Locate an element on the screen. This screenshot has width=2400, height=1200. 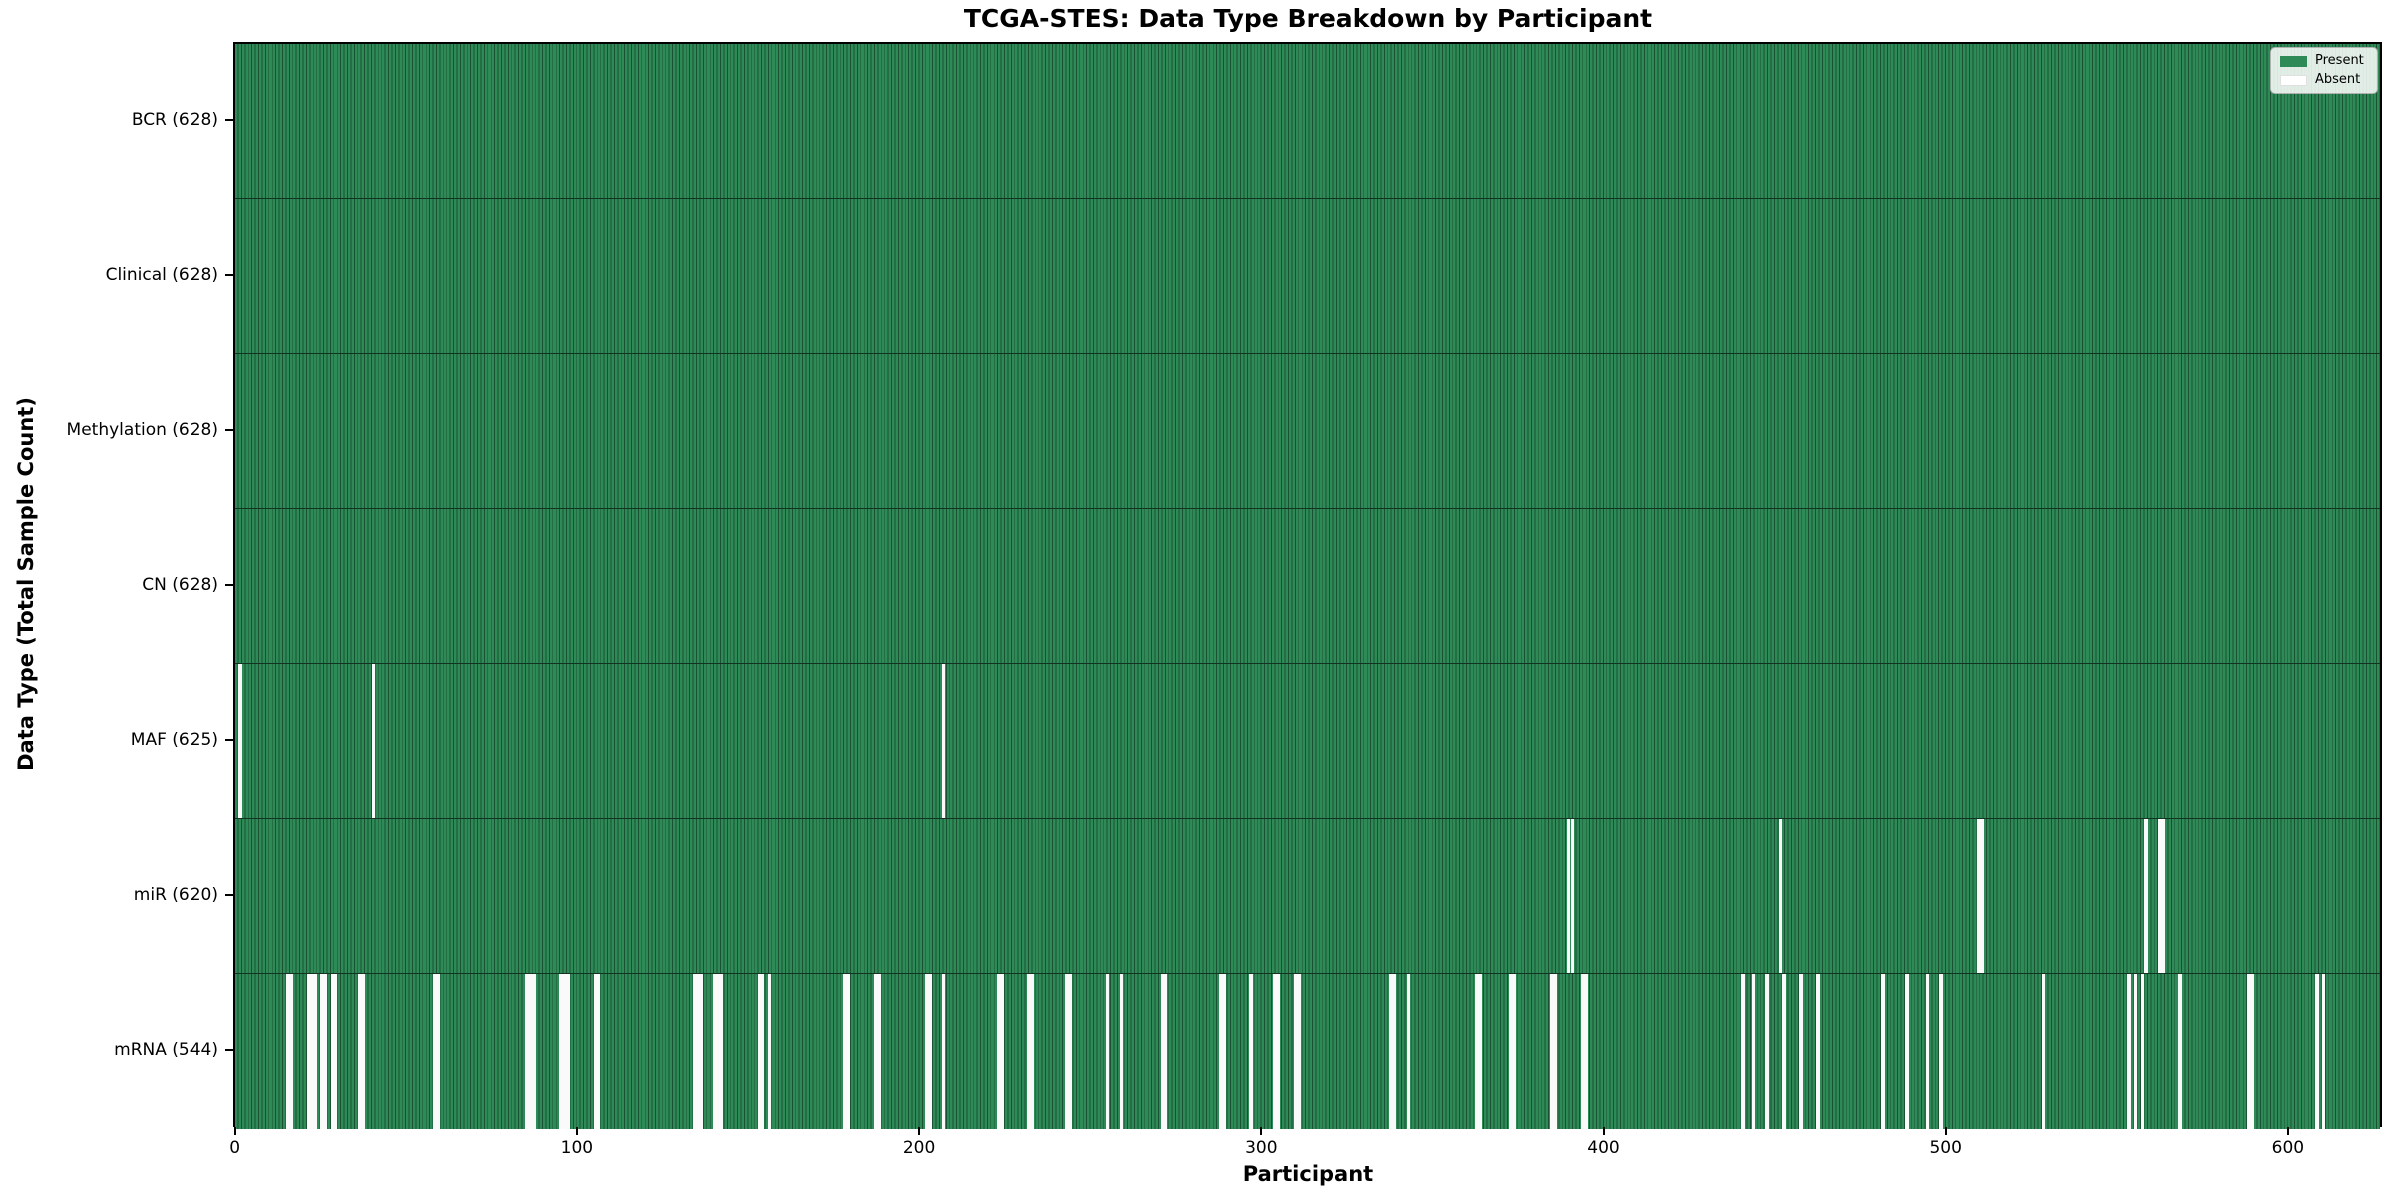
row-bcr is located at coordinates (1307, 121).